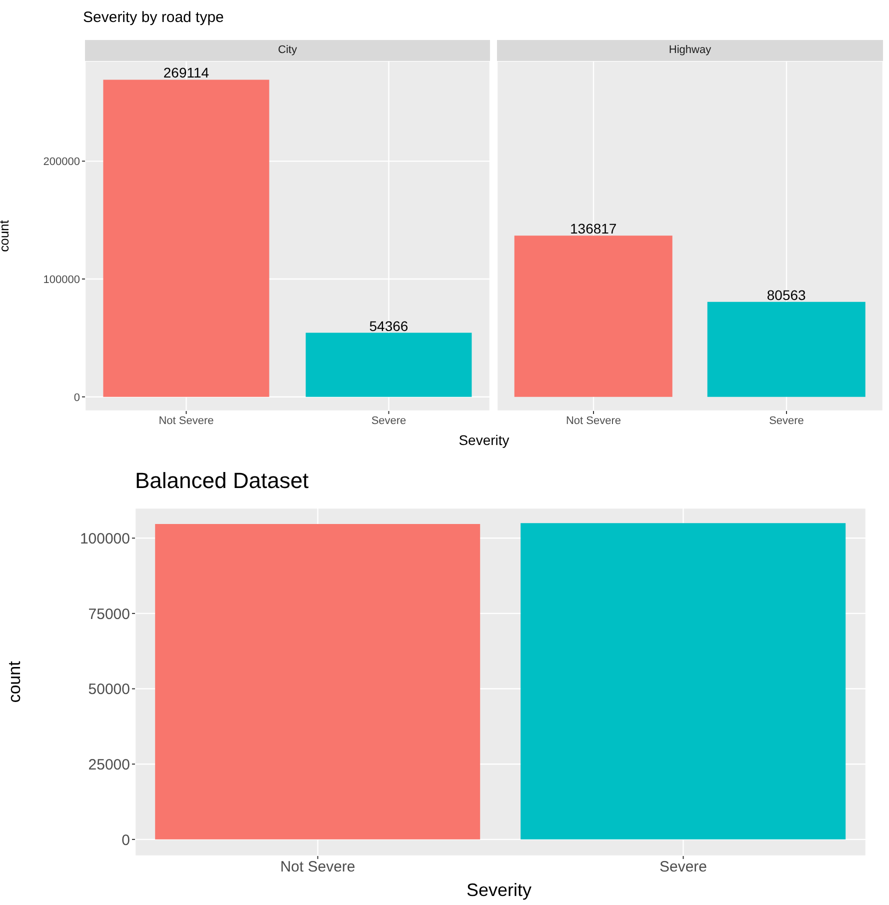  I want to click on data-label: 136817, so click(593, 228).